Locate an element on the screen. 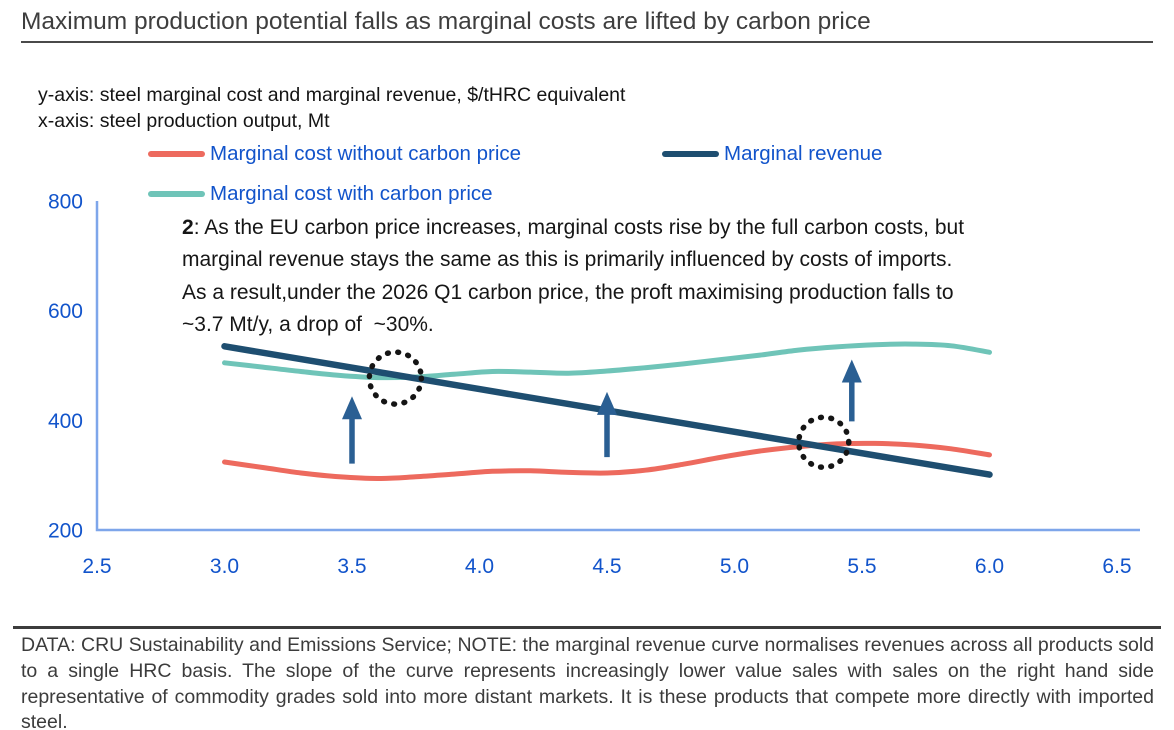  x-tick-label: 2.5 is located at coordinates (96, 566).